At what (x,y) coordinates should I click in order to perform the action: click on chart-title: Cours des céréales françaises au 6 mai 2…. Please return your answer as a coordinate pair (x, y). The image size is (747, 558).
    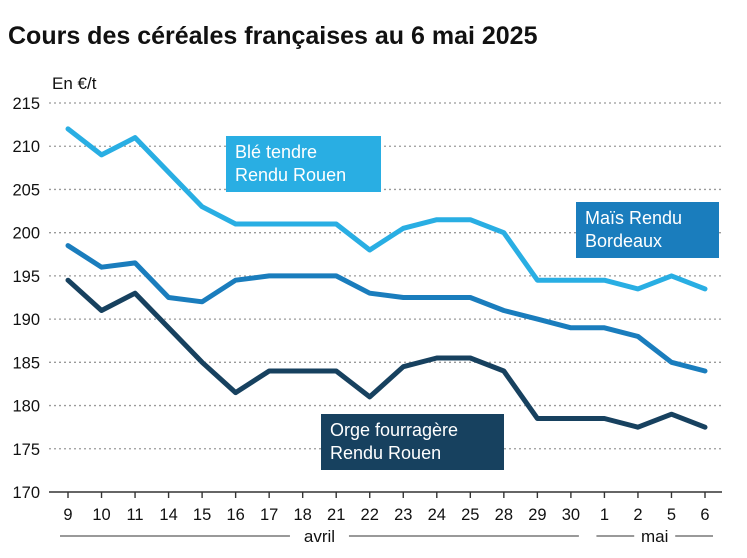
    Looking at the image, I should click on (273, 36).